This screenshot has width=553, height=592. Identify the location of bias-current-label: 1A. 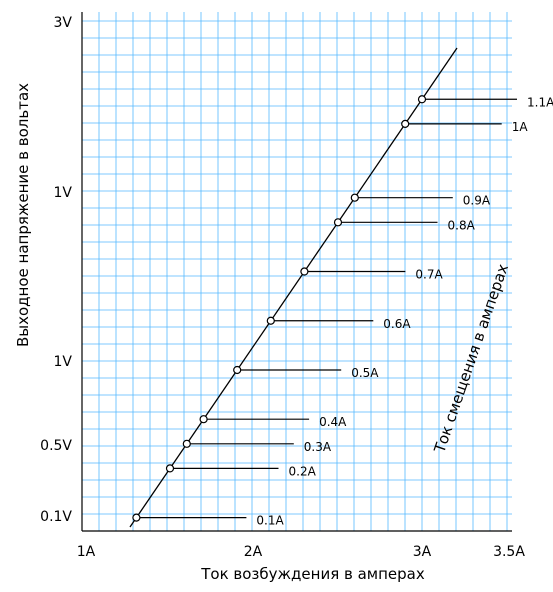
(520, 127).